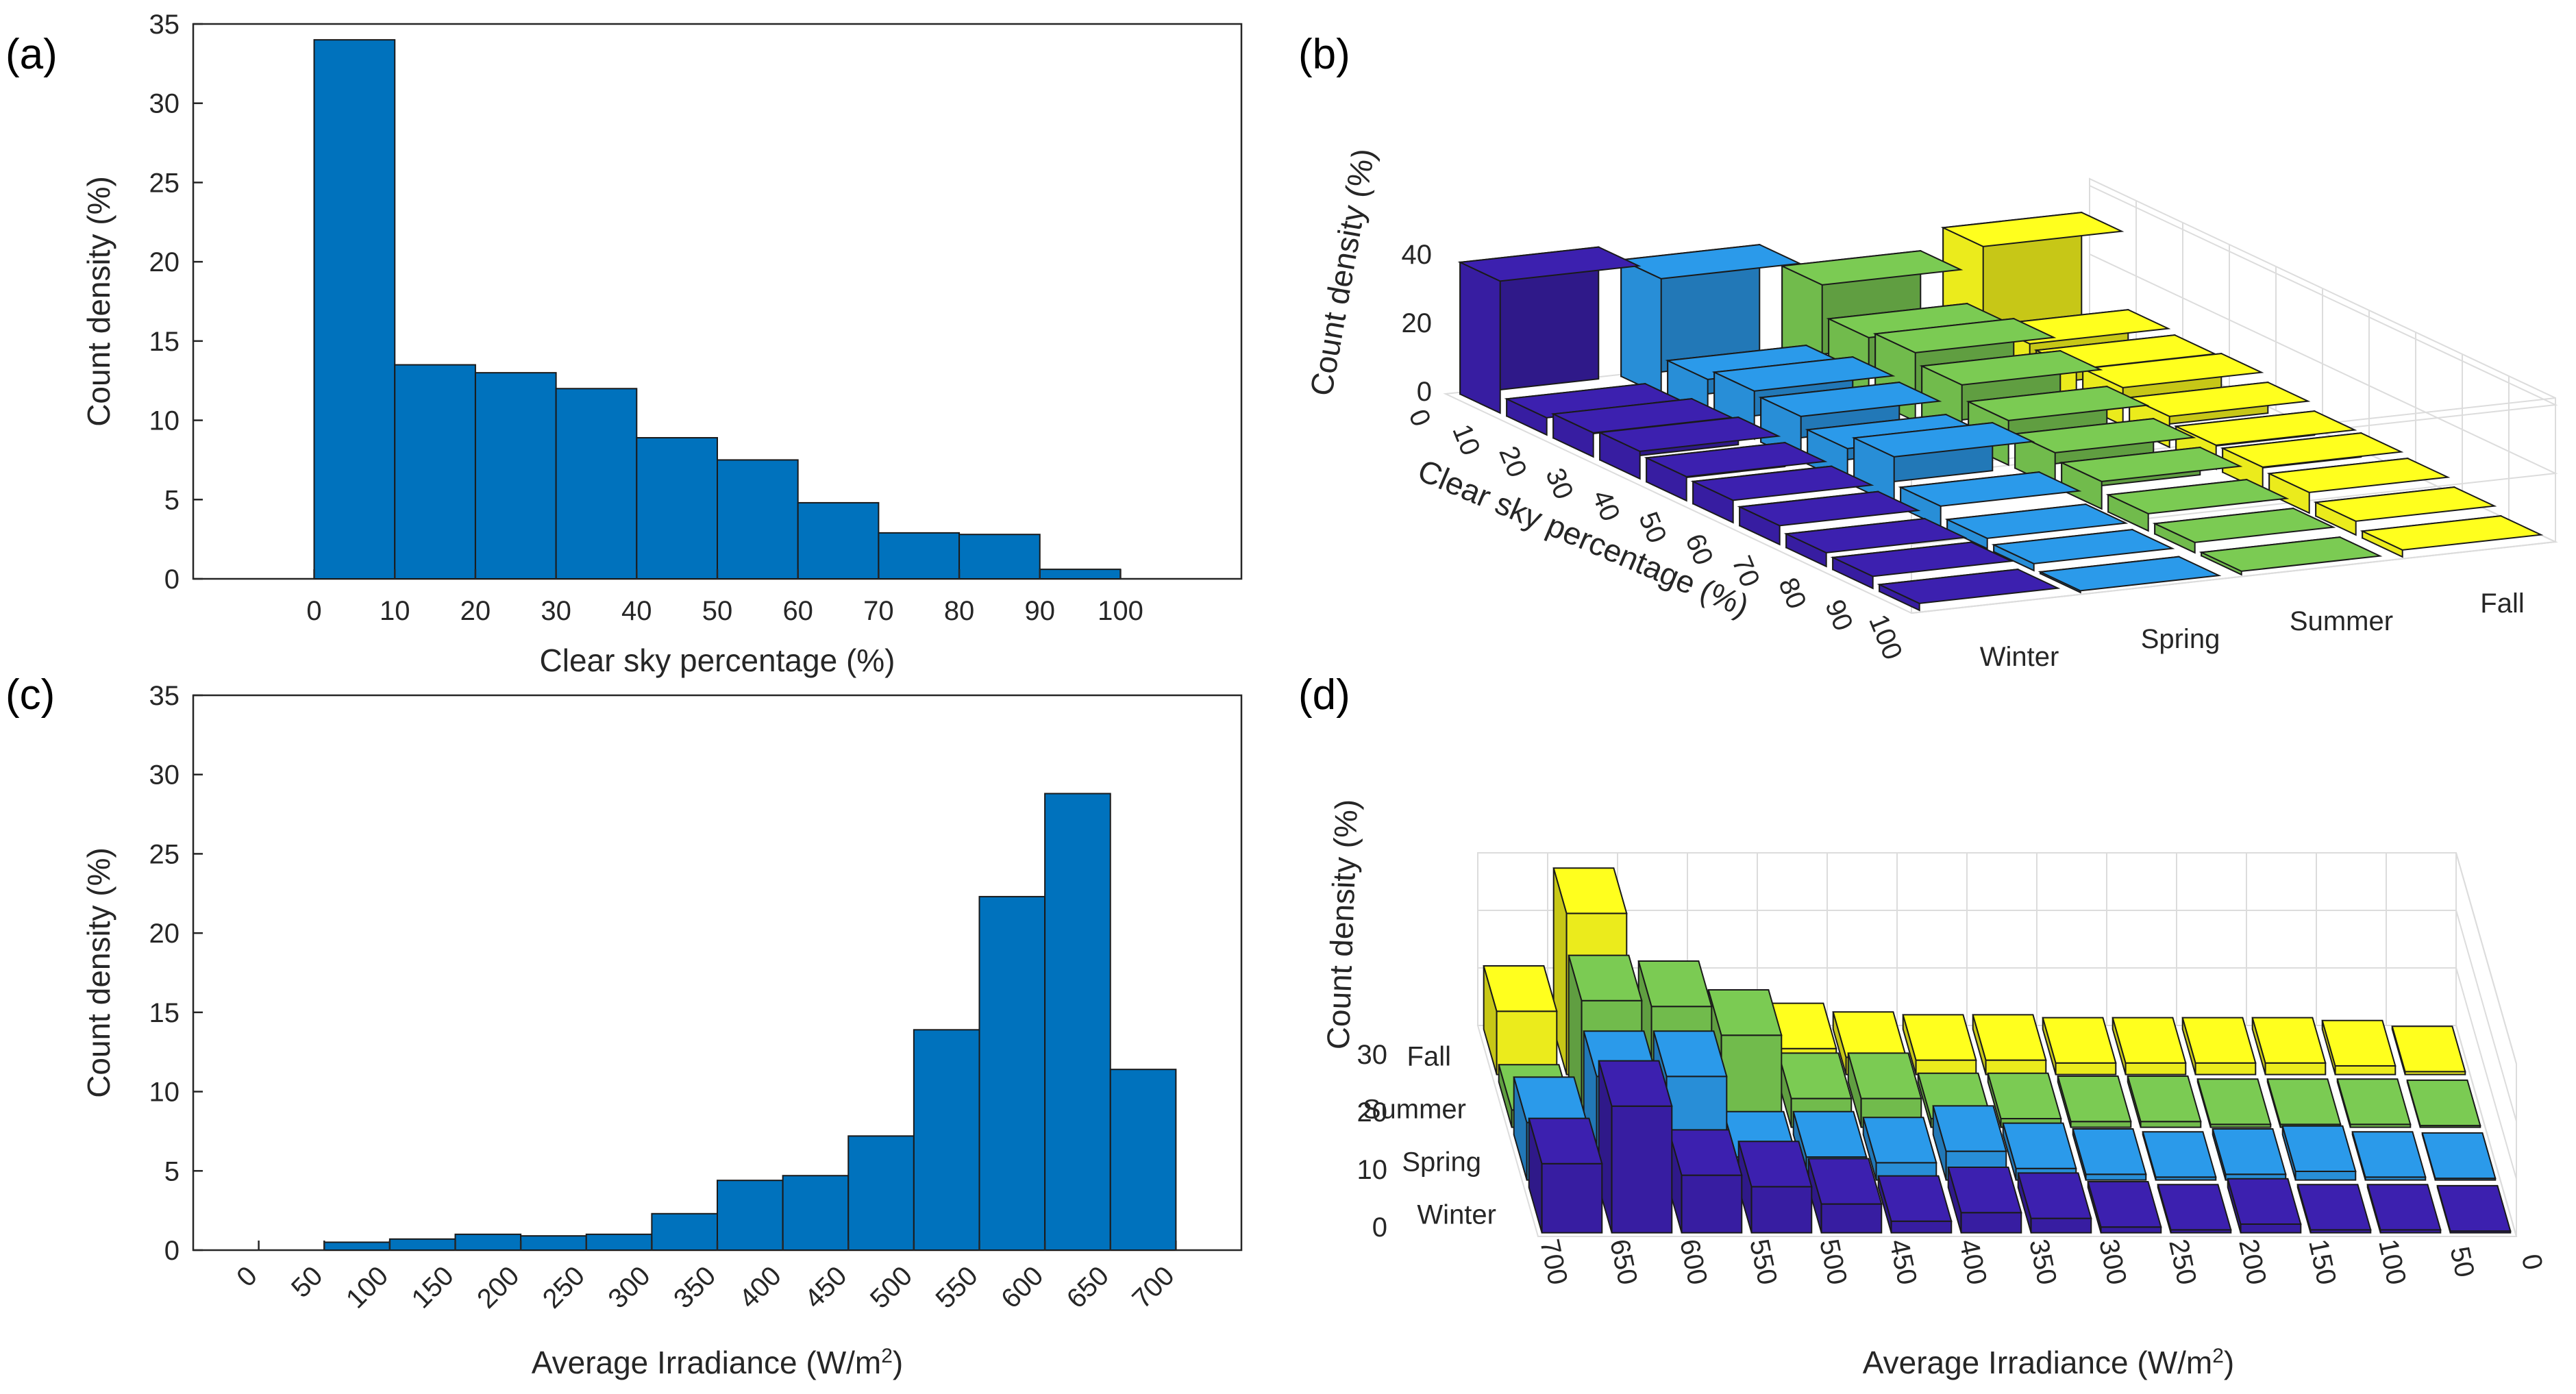  Describe the element at coordinates (2112, 1261) in the screenshot. I see `x-tick-label: 300` at that location.